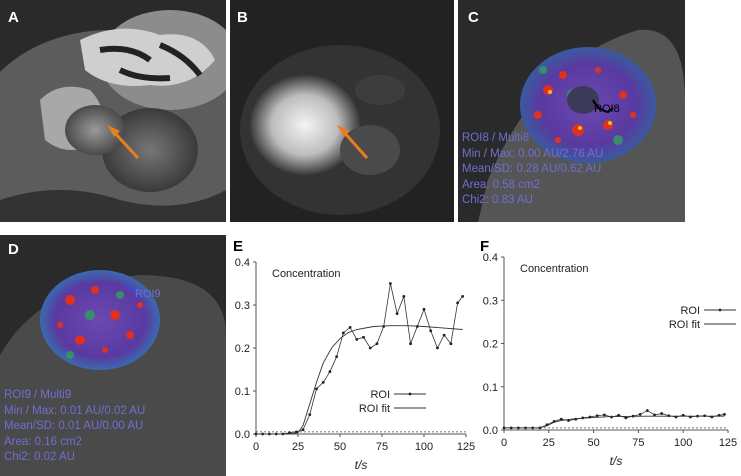 The image size is (741, 476). I want to click on roi-stat-line: Mean/SD: 0.01 AU/0.00 AU, so click(74, 426).